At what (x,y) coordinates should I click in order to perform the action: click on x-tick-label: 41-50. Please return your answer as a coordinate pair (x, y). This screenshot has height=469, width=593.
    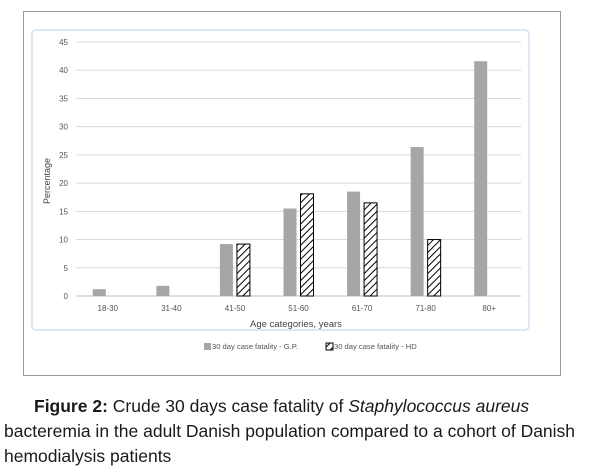
    Looking at the image, I should click on (235, 308).